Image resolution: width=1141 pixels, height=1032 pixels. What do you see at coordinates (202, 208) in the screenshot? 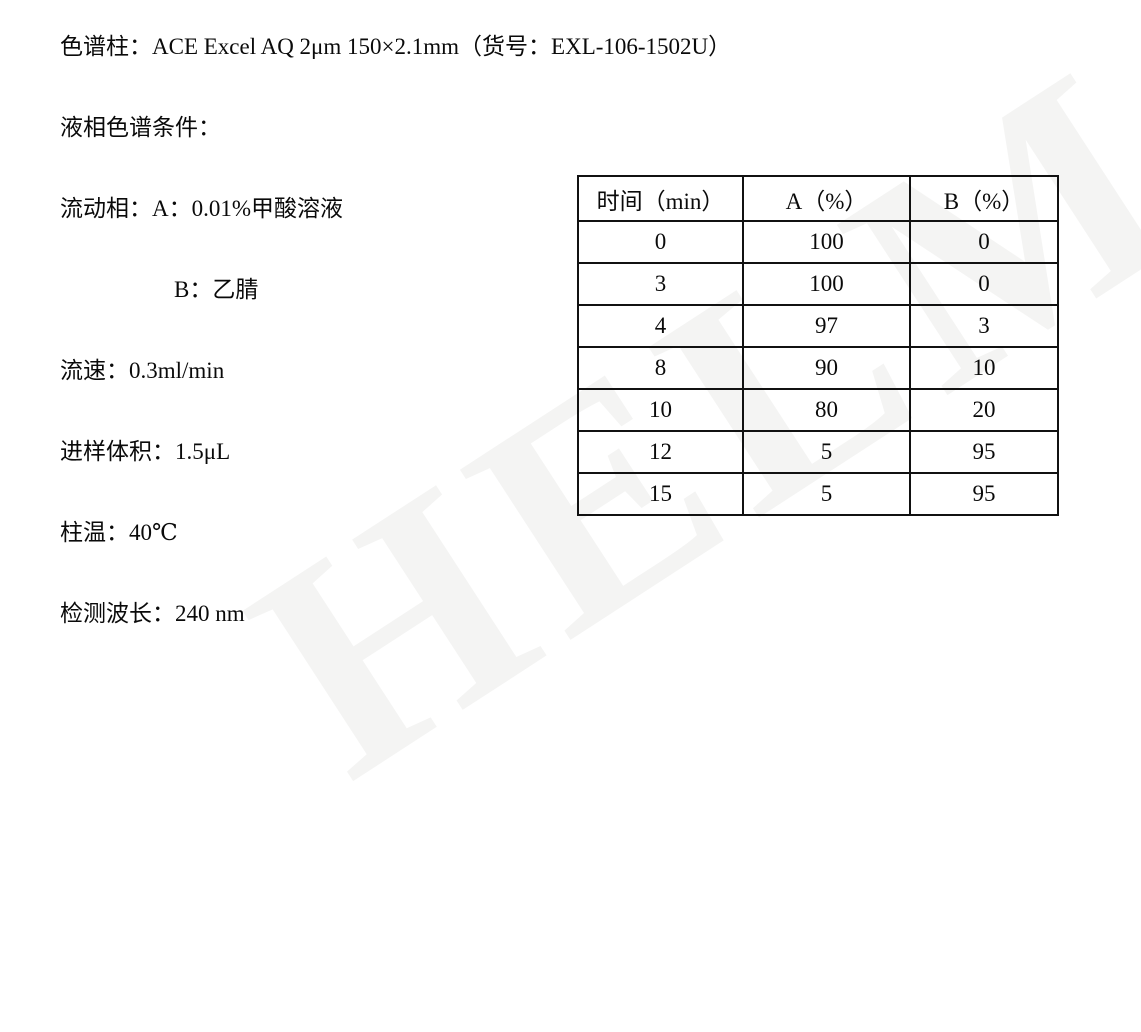
I see `mobile-phase-a-line: 流动相：A：0.01%甲酸溶液` at bounding box center [202, 208].